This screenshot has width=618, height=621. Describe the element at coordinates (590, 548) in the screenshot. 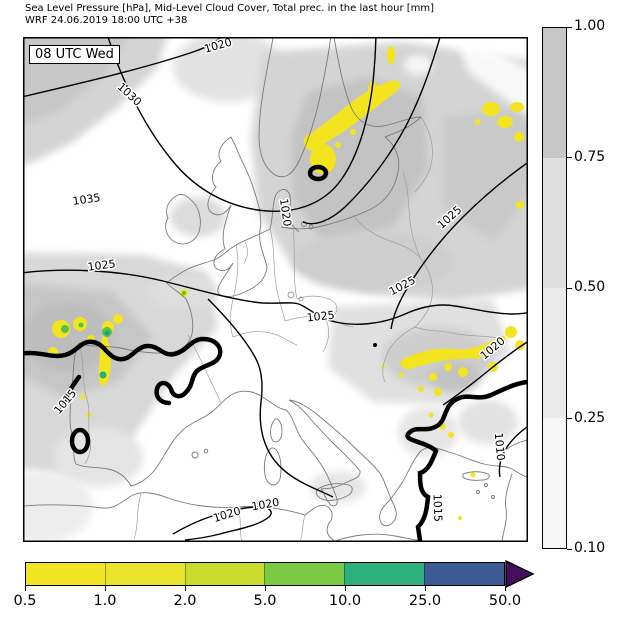

I see `cloud-colorbar-tick-label: 0.10` at that location.